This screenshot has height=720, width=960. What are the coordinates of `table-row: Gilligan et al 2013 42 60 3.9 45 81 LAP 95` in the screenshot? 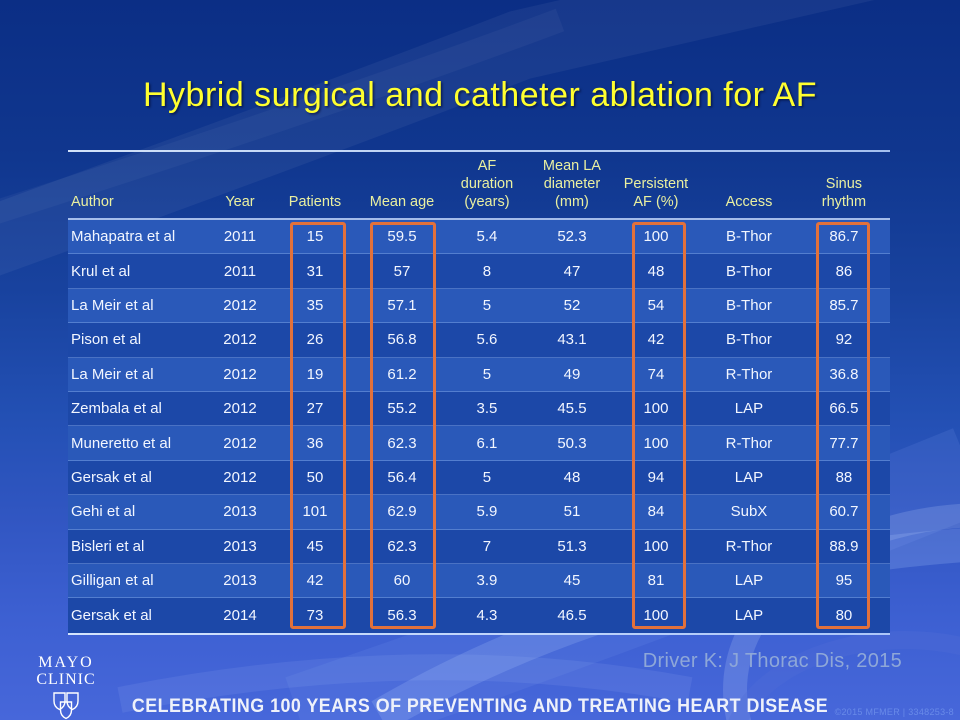 It's located at (479, 581).